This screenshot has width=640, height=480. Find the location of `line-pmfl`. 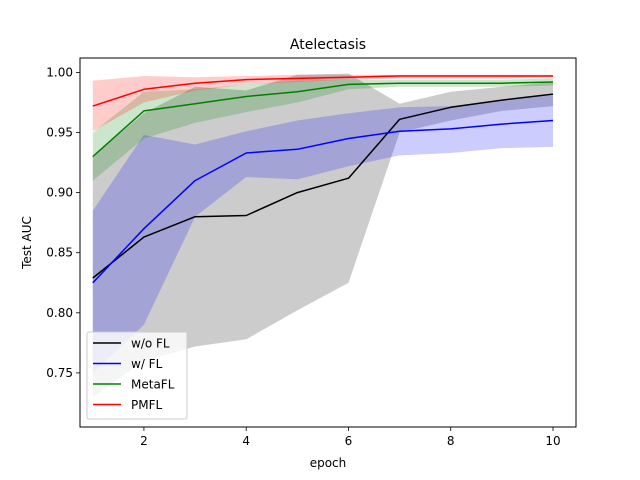

line-pmfl is located at coordinates (322, 91).